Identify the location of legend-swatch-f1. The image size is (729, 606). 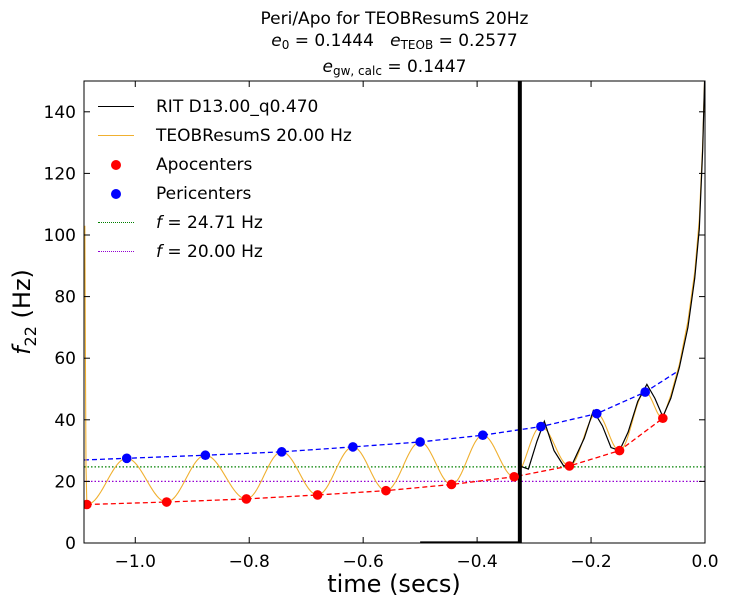
(116, 222).